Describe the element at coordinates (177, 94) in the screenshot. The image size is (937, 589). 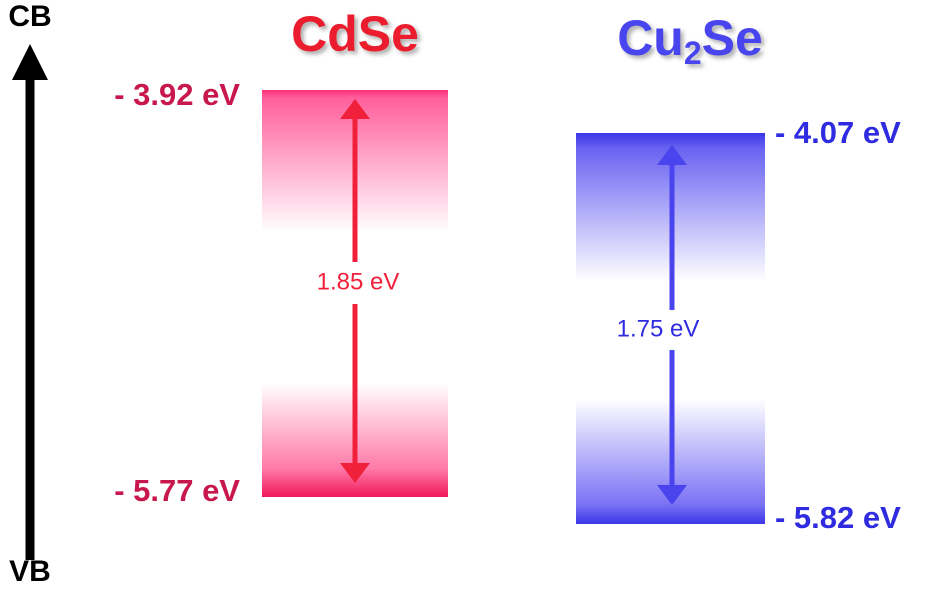
I see `level-label: - 3.92 eV` at that location.